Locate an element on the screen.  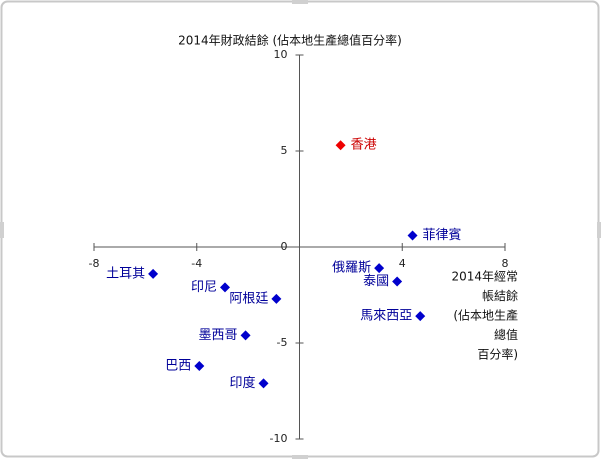
y-tick-label: 5 is located at coordinates (284, 150).